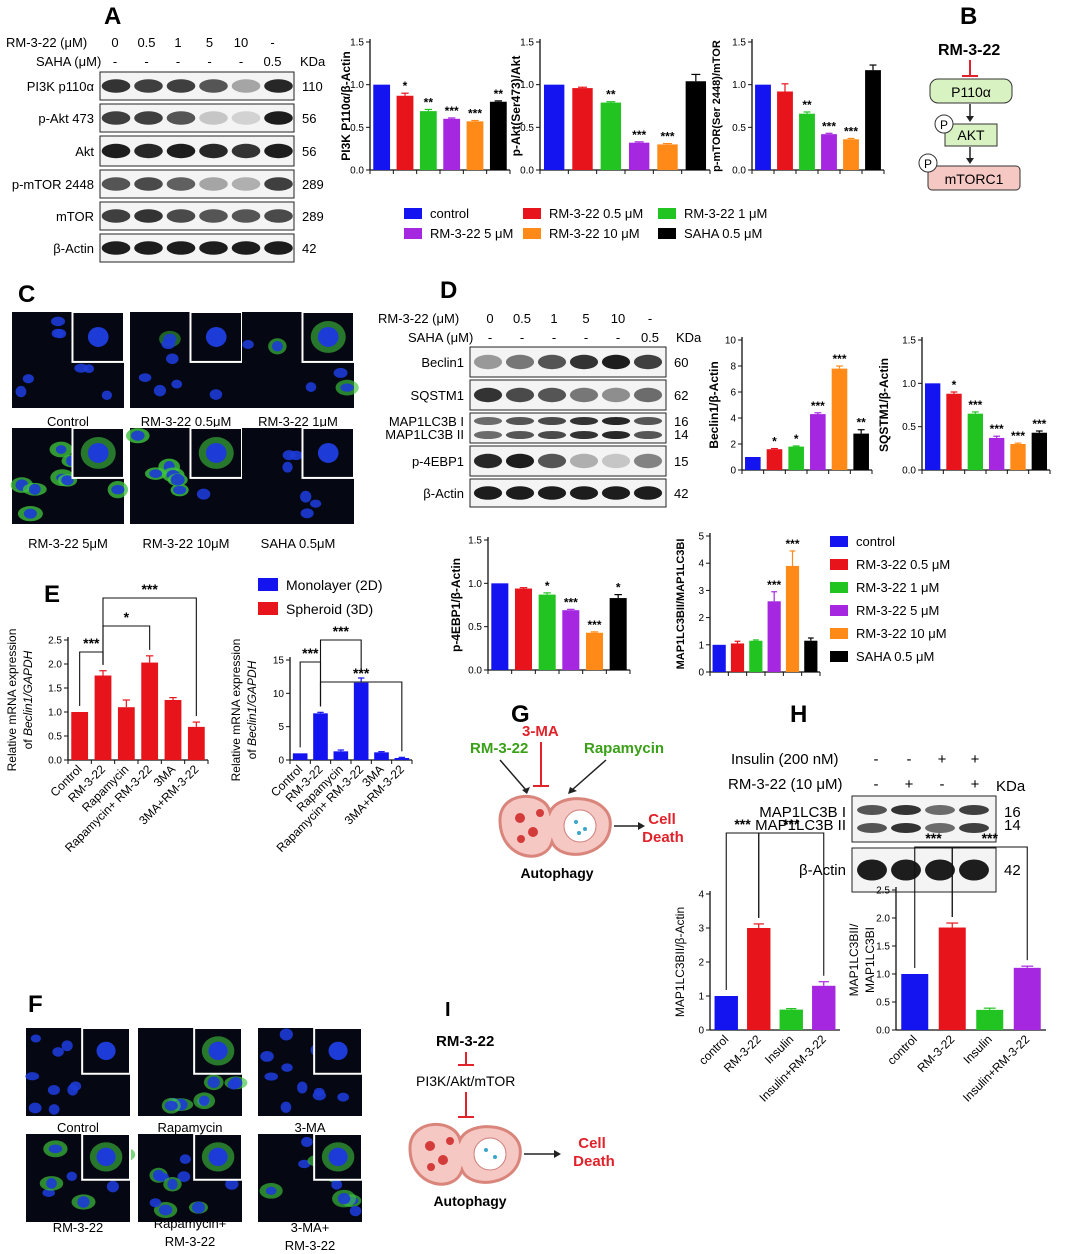  Describe the element at coordinates (569, 318) in the screenshot. I see `d-rm-values: 0 0.5 1 5 10 -` at that location.